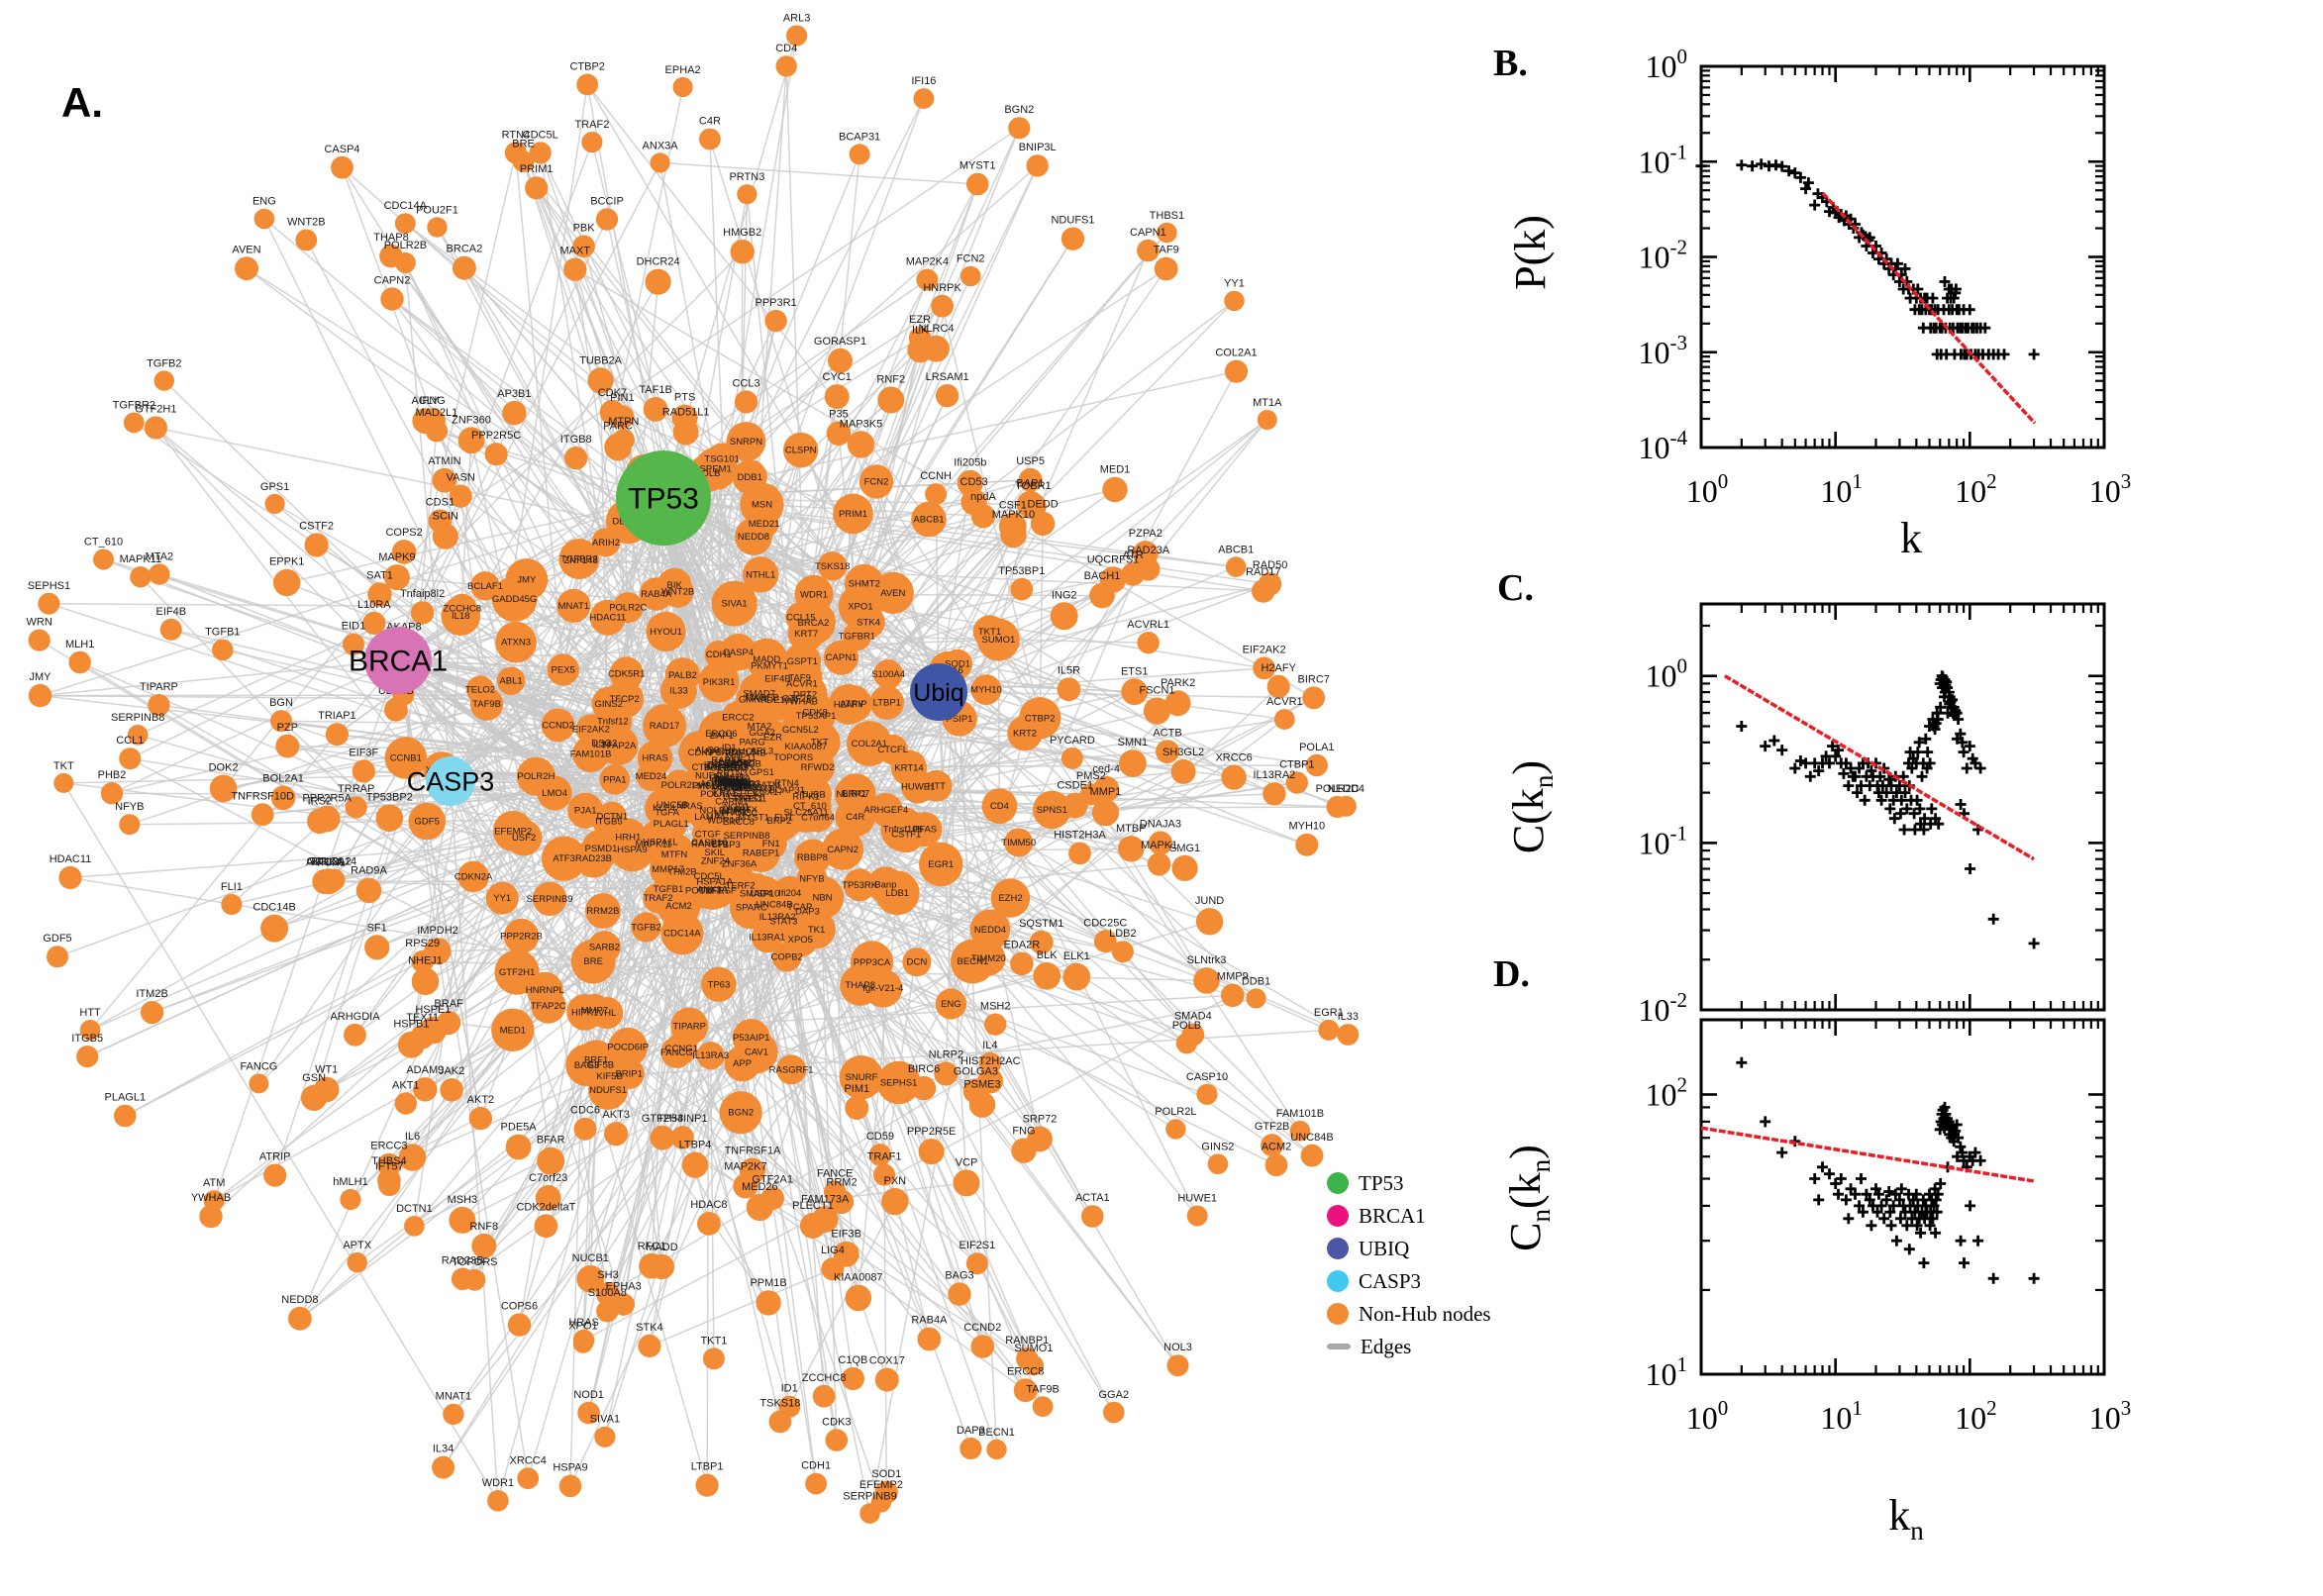  I want to click on y-tick-label: 100, so click(1667, 674).